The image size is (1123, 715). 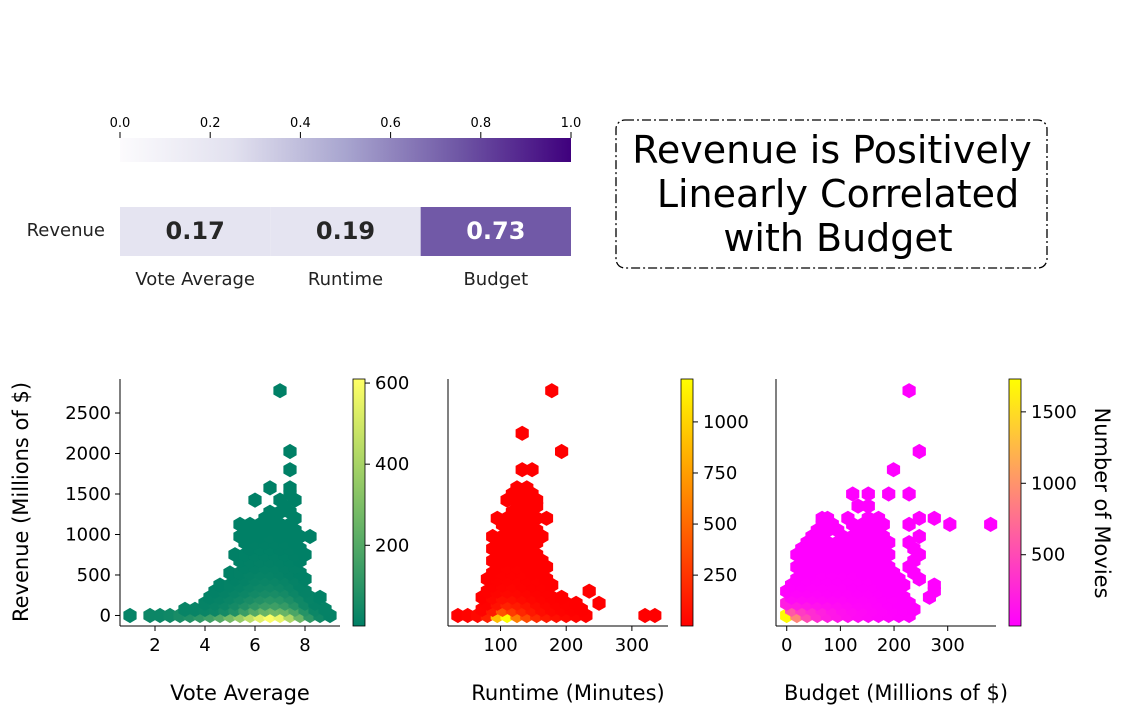 I want to click on hexbin-colorbar: 500 1000 1500 Number of Movies, so click(x=1061, y=502).